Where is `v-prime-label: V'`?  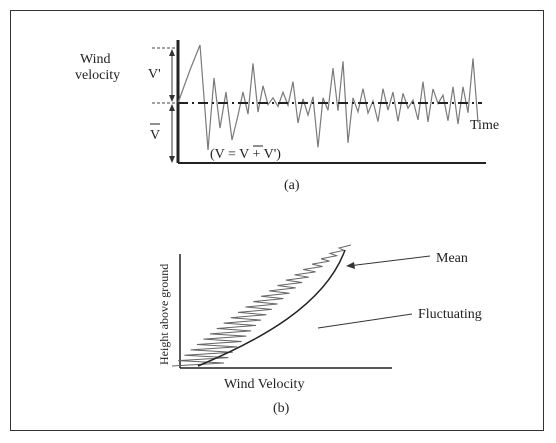
v-prime-label: V' is located at coordinates (154, 74).